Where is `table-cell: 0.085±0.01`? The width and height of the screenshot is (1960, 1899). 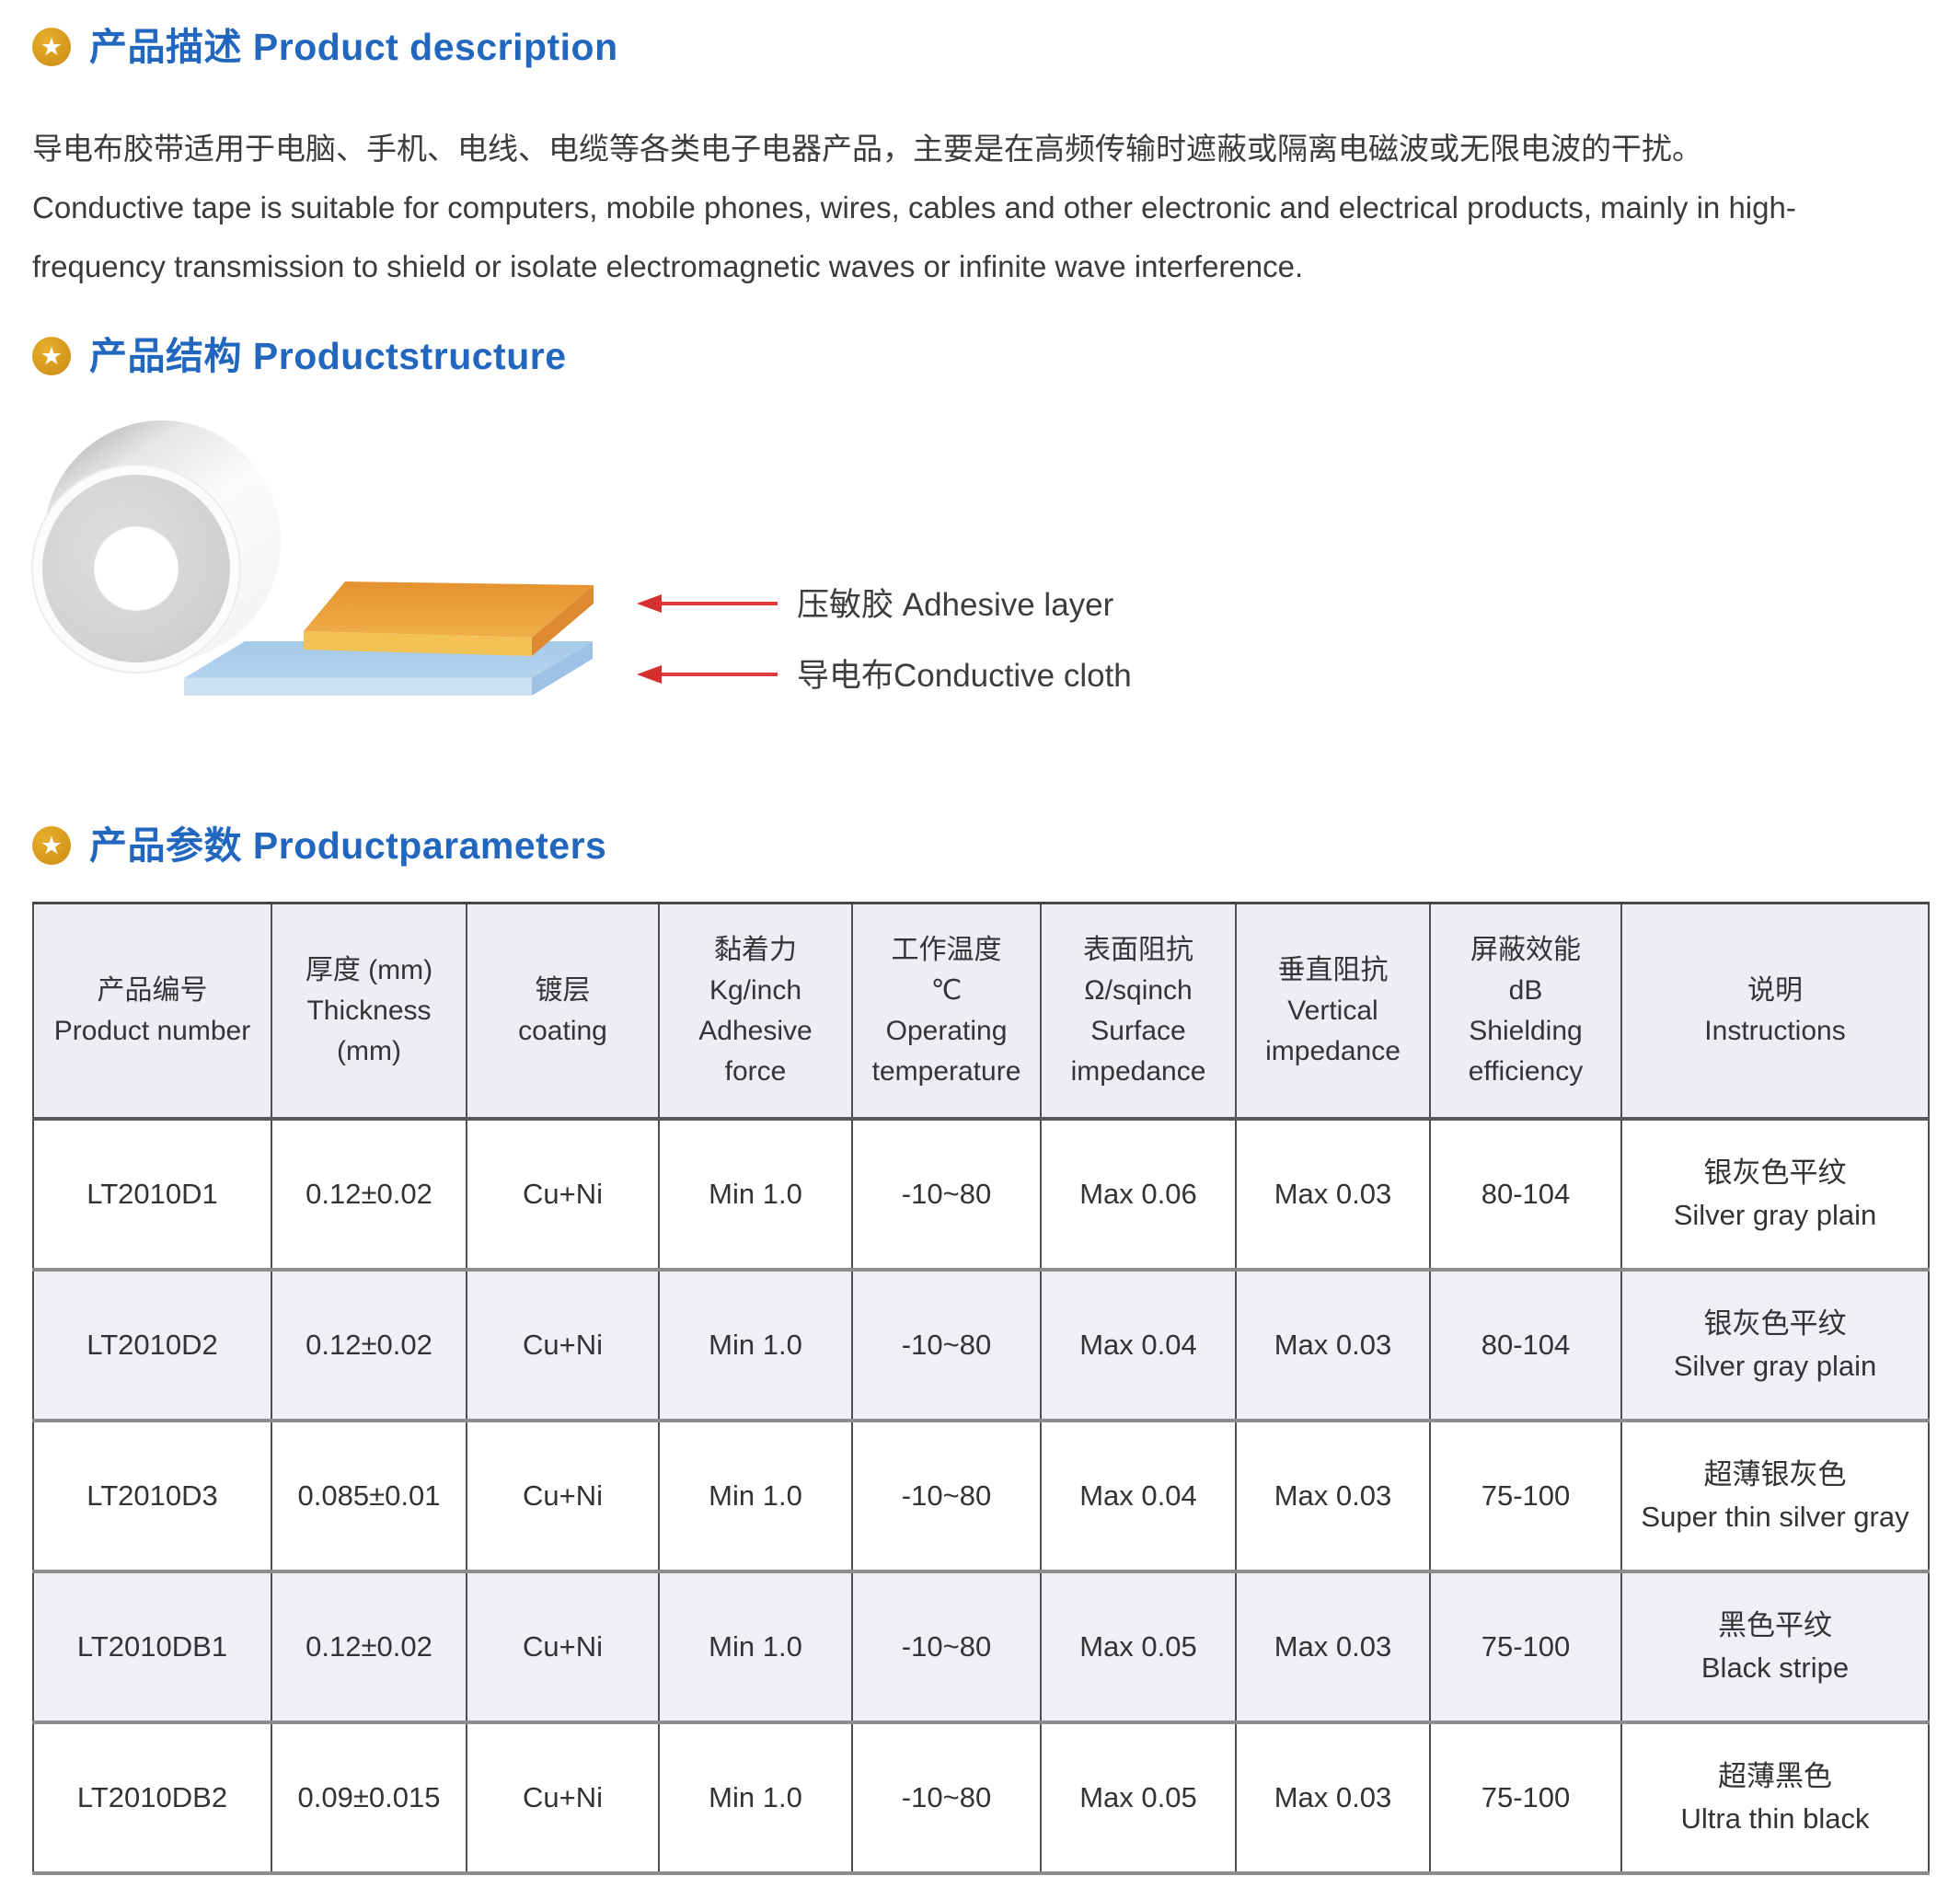
table-cell: 0.085±0.01 is located at coordinates (369, 1496).